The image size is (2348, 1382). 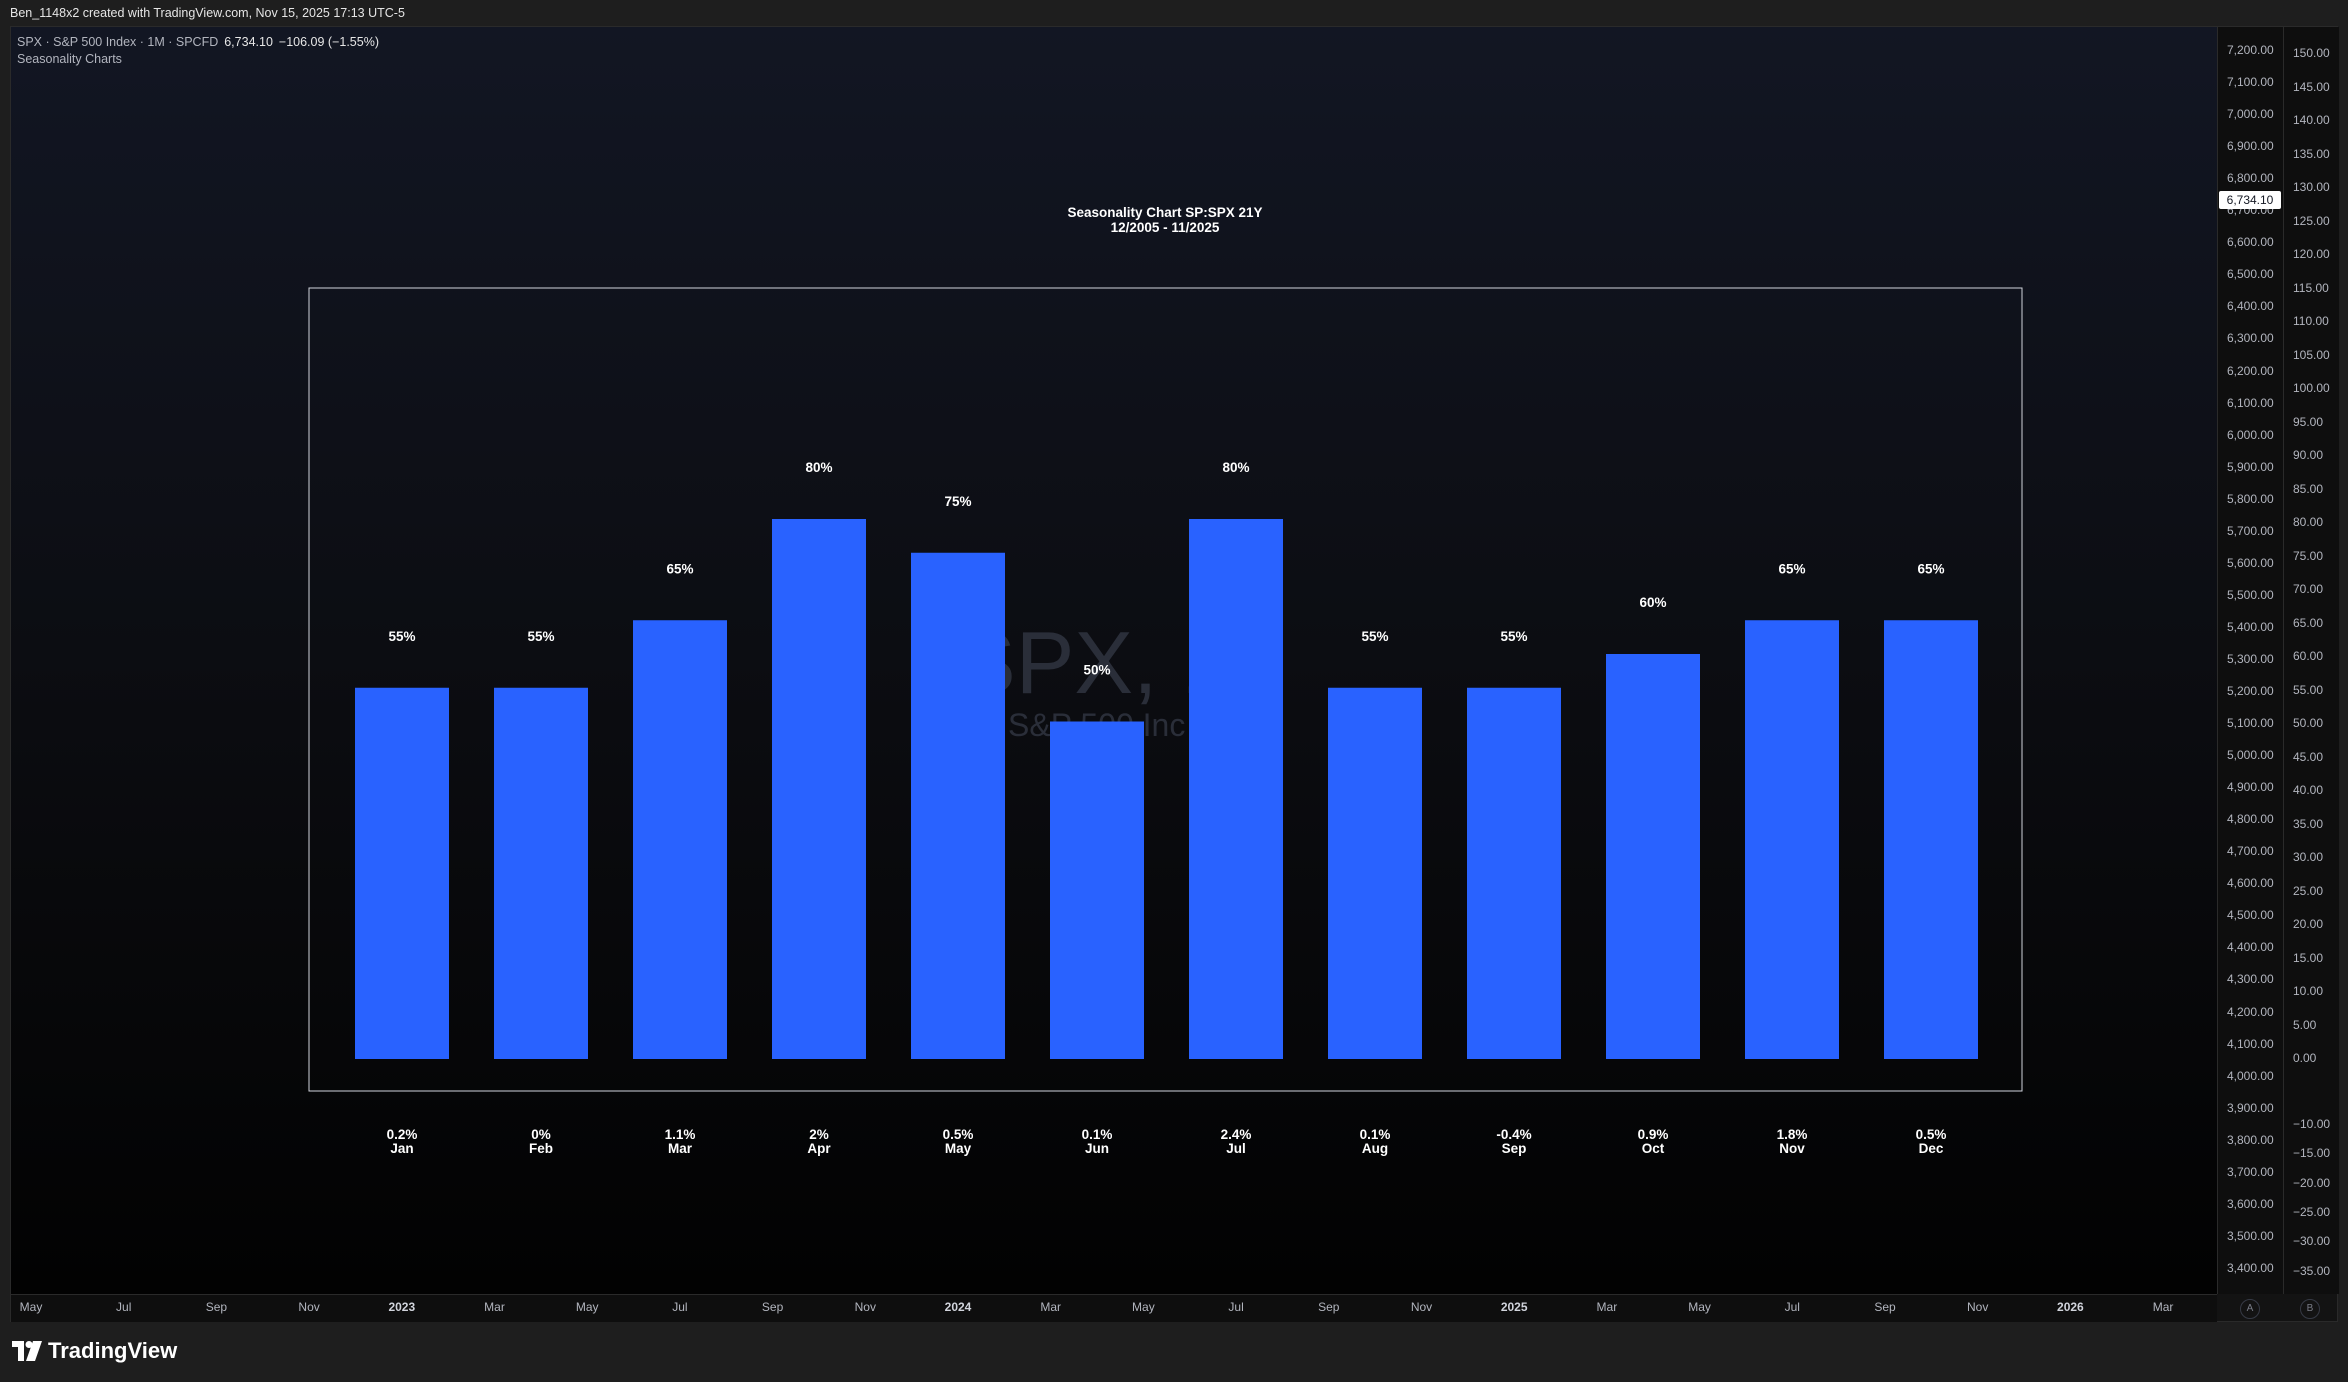 I want to click on auto-scale-button: A, so click(x=2250, y=1309).